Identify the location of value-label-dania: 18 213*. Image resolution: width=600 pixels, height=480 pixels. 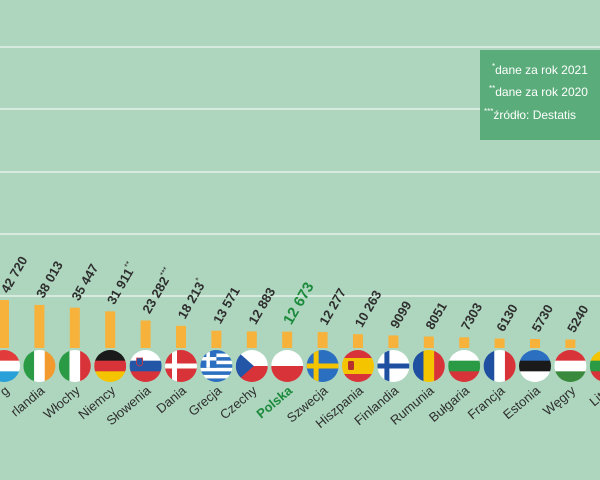
(191, 298).